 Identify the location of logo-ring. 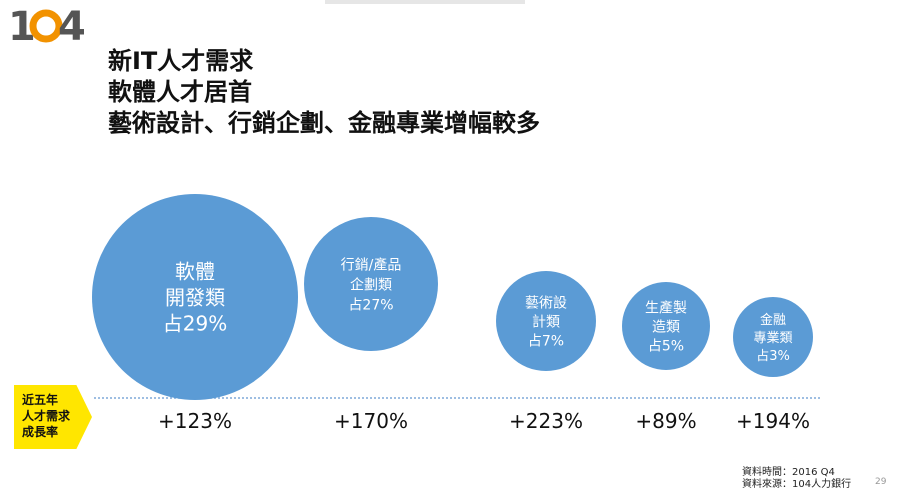
(46, 26).